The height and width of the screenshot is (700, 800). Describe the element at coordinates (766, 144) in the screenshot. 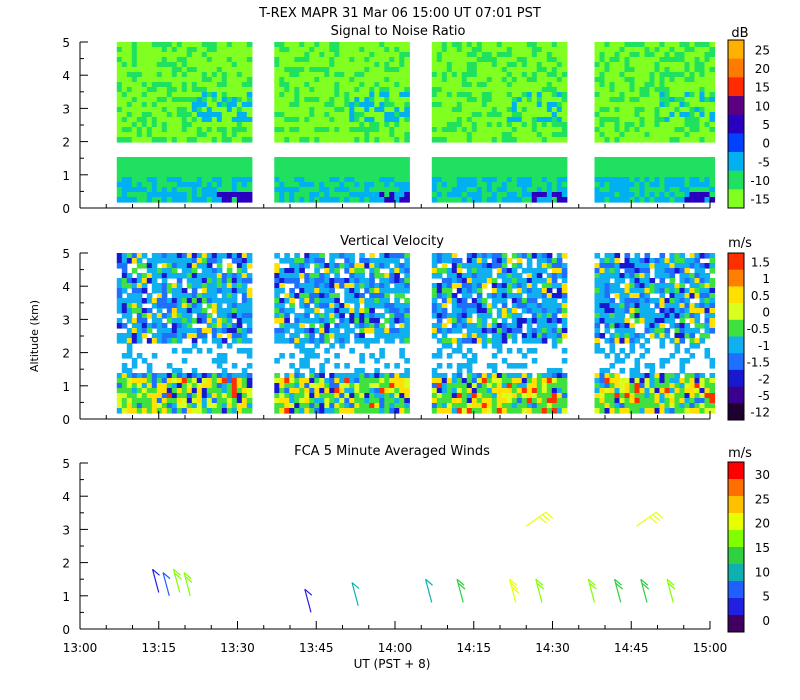

I see `snr-colorbar-label: 0` at that location.